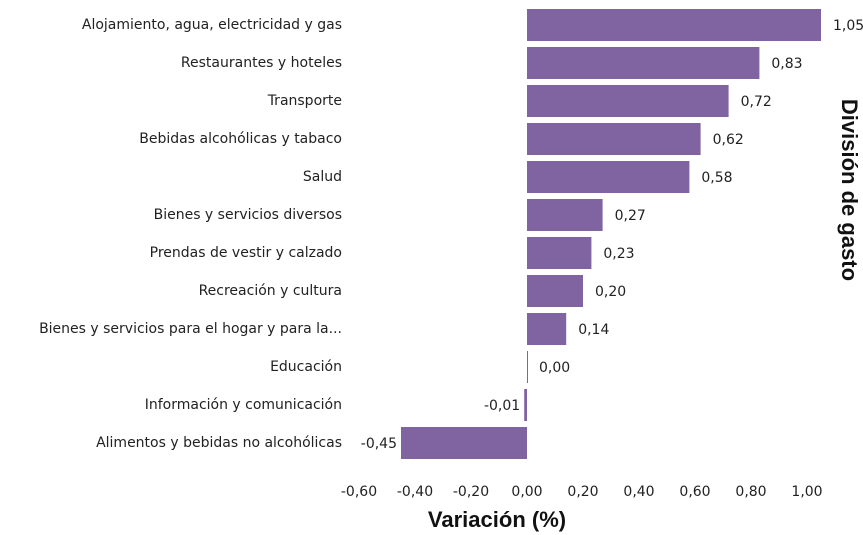  I want to click on y-tick-label: Información y comunicación, so click(243, 405).